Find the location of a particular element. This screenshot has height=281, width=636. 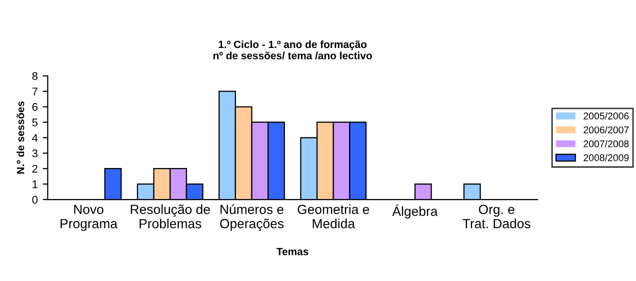

x-tick-label: Geometria e Medida is located at coordinates (334, 216).